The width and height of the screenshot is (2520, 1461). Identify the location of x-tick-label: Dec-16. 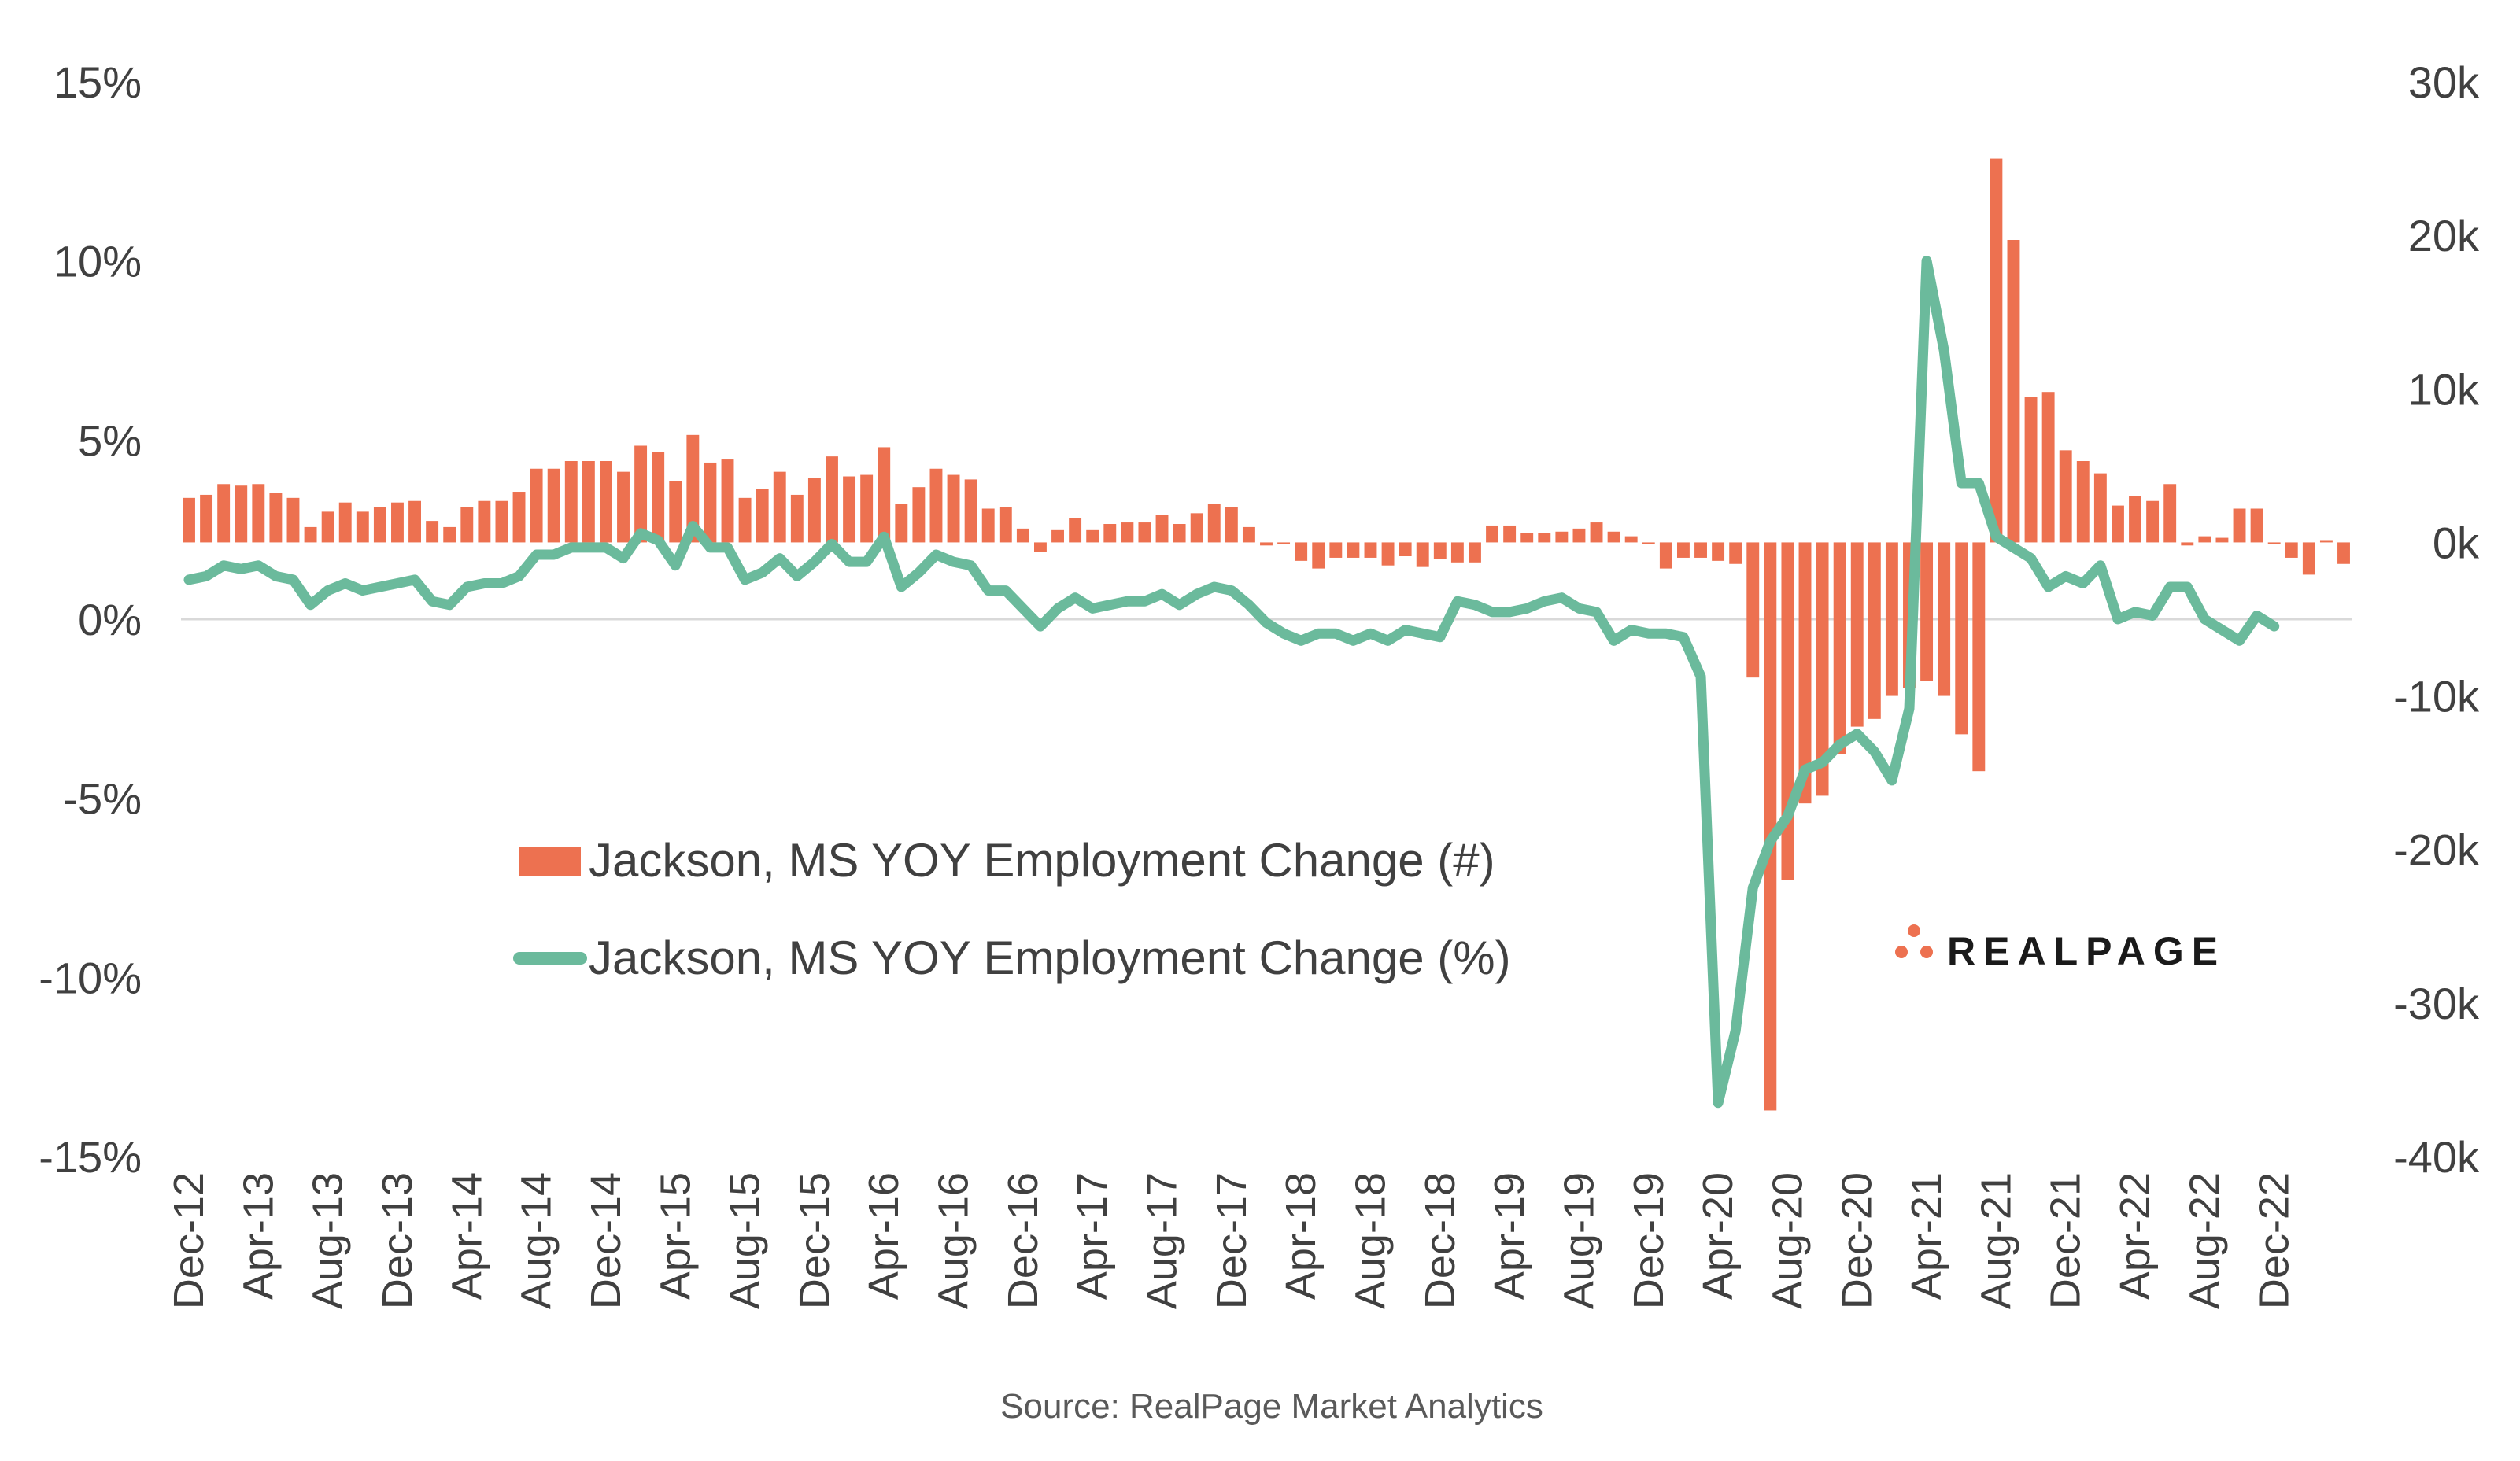
(1023, 1240).